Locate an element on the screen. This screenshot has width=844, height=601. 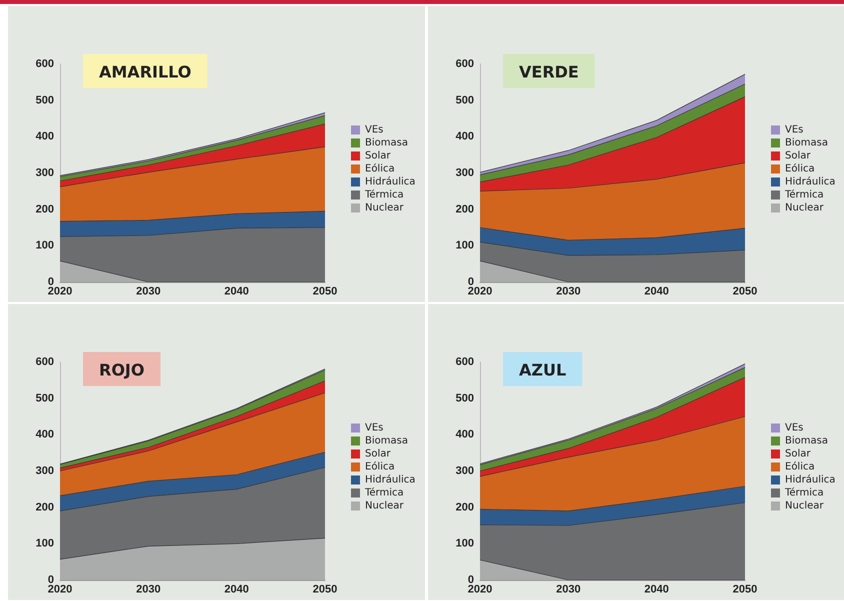
chart-title: VERDE is located at coordinates (549, 72).